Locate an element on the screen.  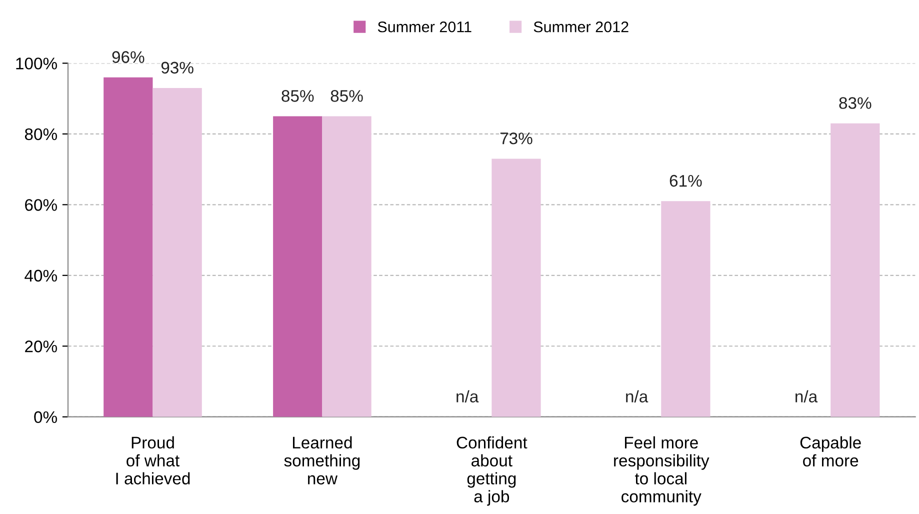
y-tick-label: 100% is located at coordinates (36, 64).